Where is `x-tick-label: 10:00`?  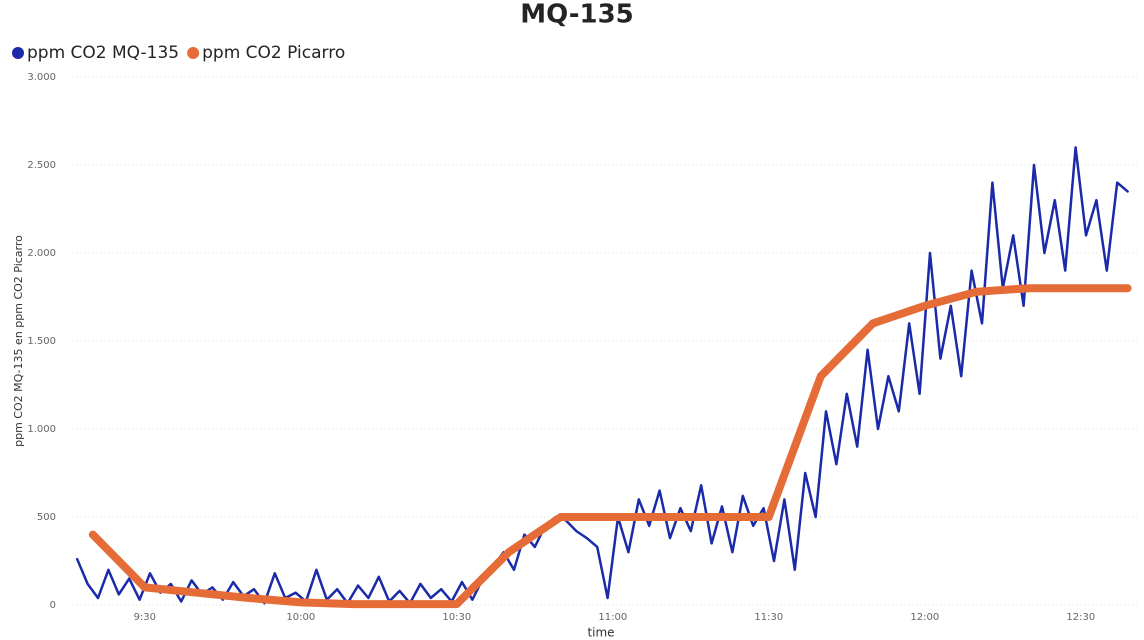
x-tick-label: 10:00 is located at coordinates (300, 617).